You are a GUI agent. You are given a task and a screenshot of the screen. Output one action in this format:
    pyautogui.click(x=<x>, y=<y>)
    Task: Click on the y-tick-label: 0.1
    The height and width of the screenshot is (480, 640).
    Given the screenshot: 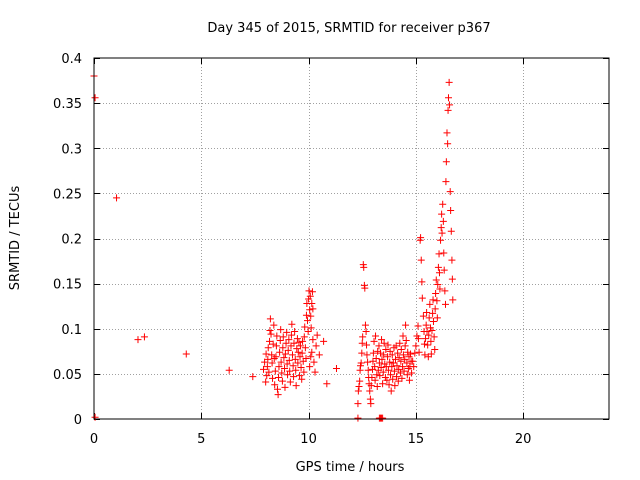 What is the action you would take?
    pyautogui.click(x=71, y=330)
    